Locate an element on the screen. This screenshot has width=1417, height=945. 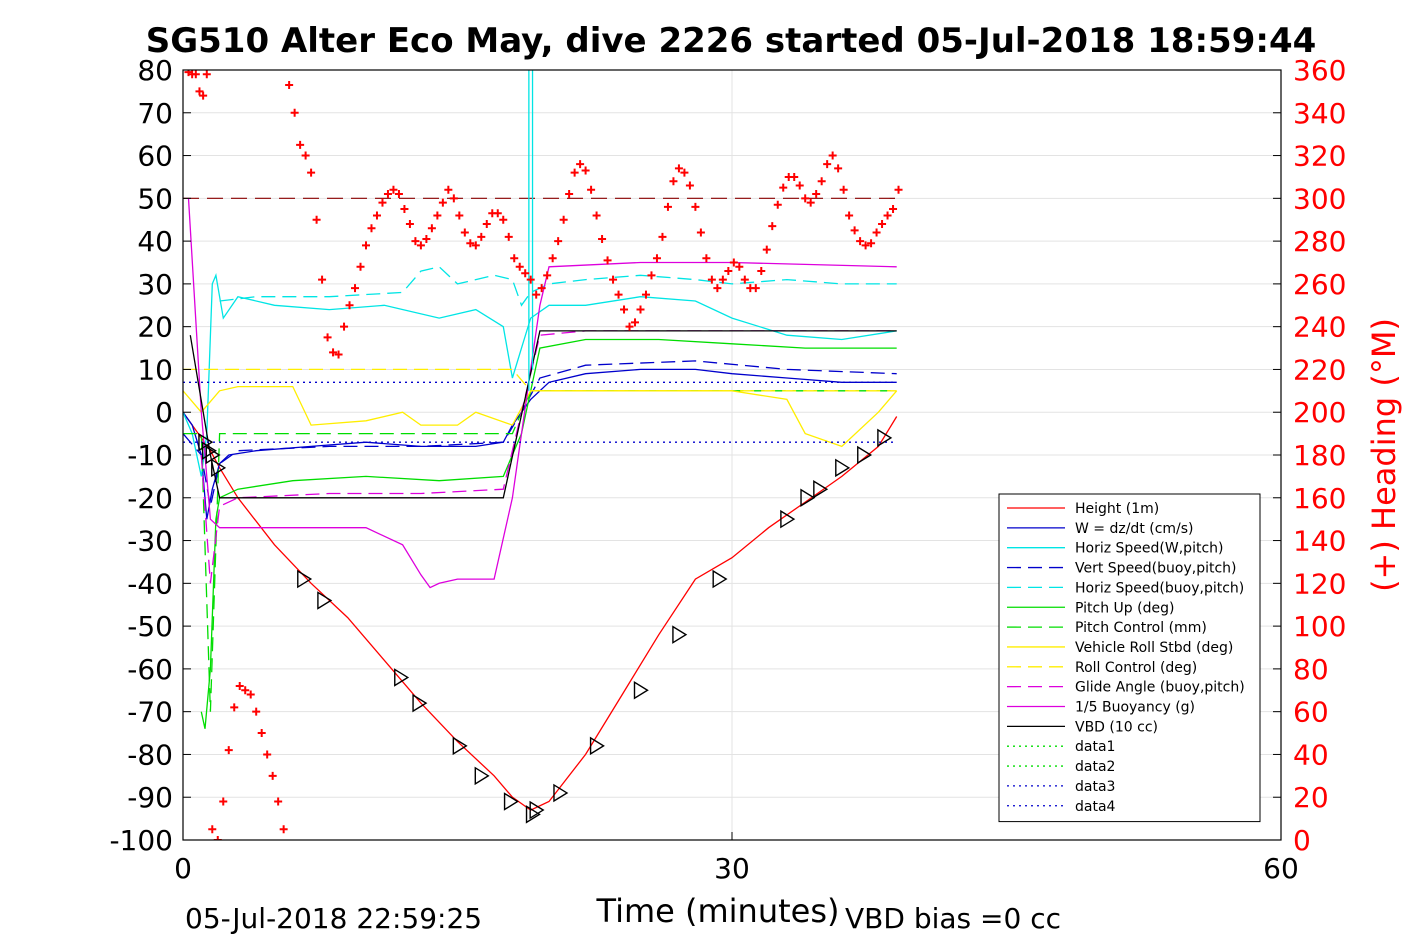
y-tick-label: -80 is located at coordinates (150, 754).